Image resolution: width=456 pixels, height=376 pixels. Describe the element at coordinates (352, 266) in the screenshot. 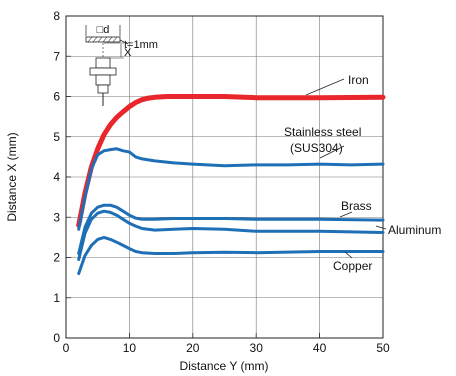

I see `series-label-copper: Copper` at that location.